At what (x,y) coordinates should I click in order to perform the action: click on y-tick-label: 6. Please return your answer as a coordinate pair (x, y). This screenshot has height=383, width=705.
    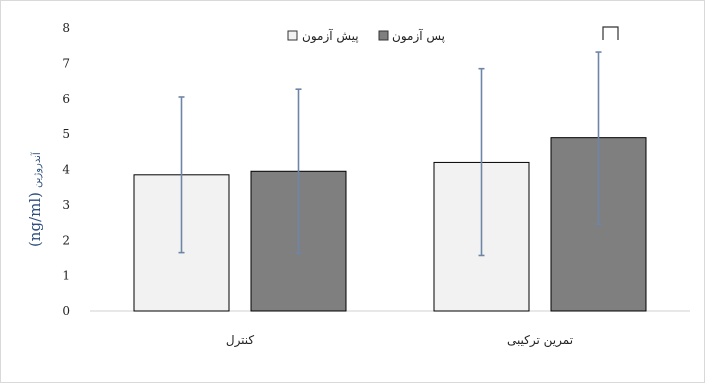
    Looking at the image, I should click on (66, 99).